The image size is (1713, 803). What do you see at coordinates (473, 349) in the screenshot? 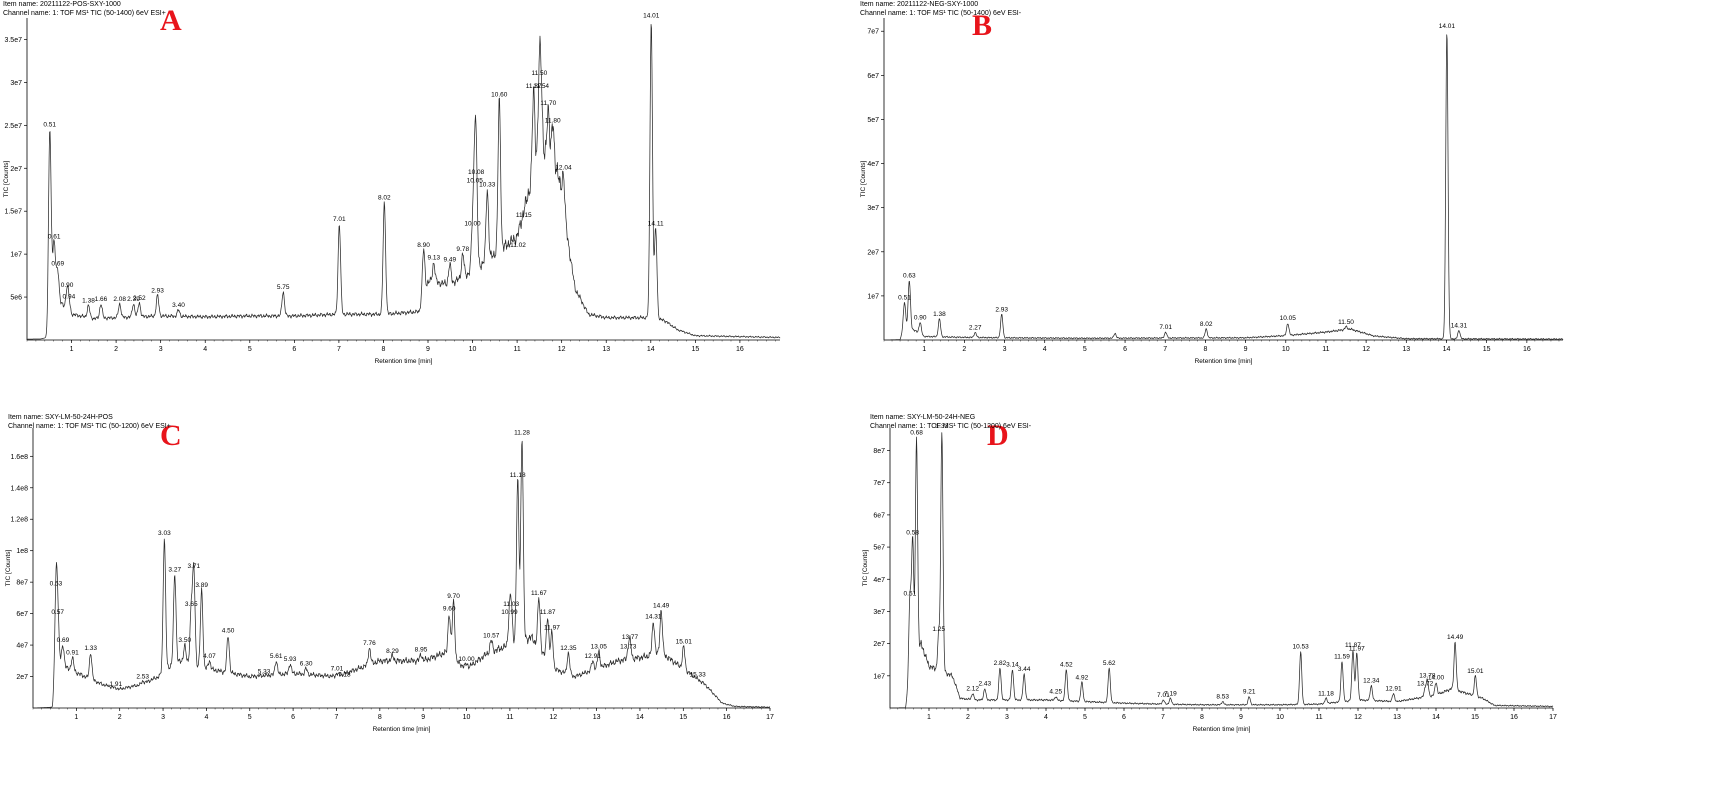
I see `x-tick-label: 10` at bounding box center [473, 349].